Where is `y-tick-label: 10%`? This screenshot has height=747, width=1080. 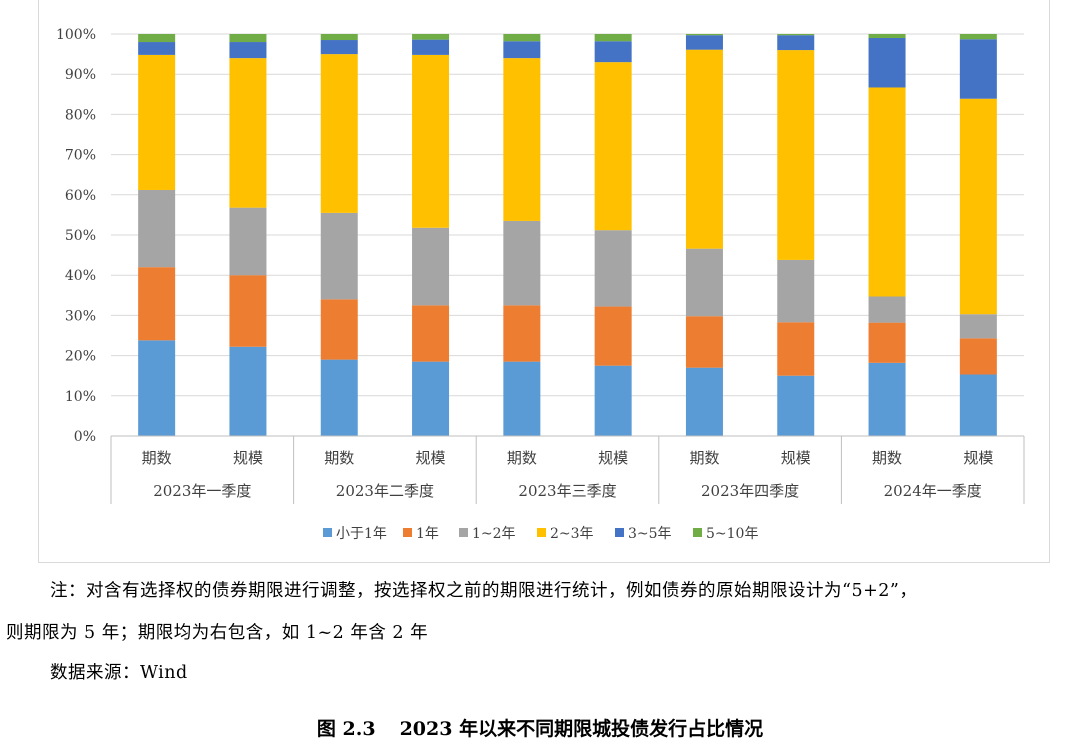 y-tick-label: 10% is located at coordinates (80, 397).